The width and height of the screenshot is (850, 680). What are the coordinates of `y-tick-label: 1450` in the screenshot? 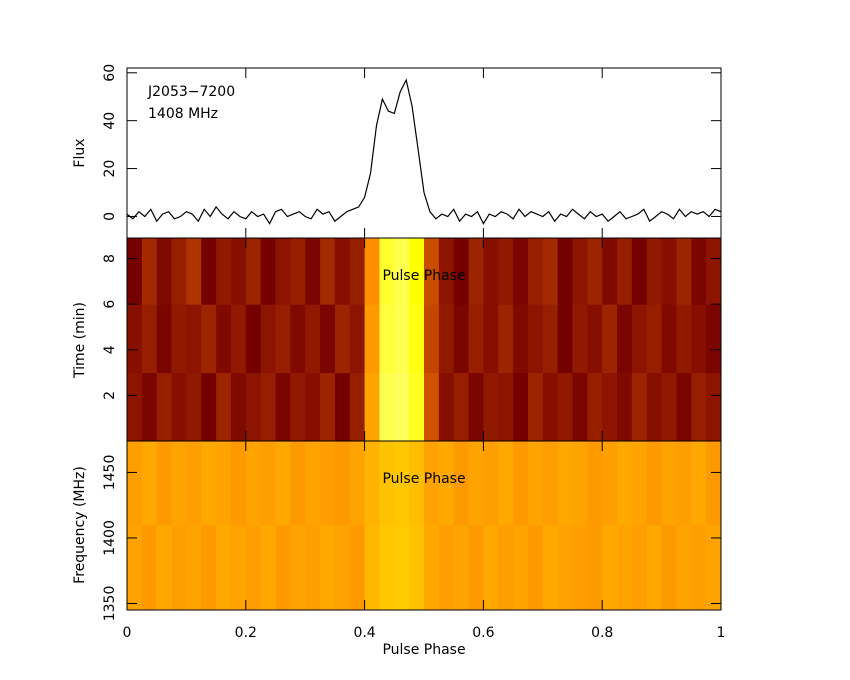 It's located at (110, 473).